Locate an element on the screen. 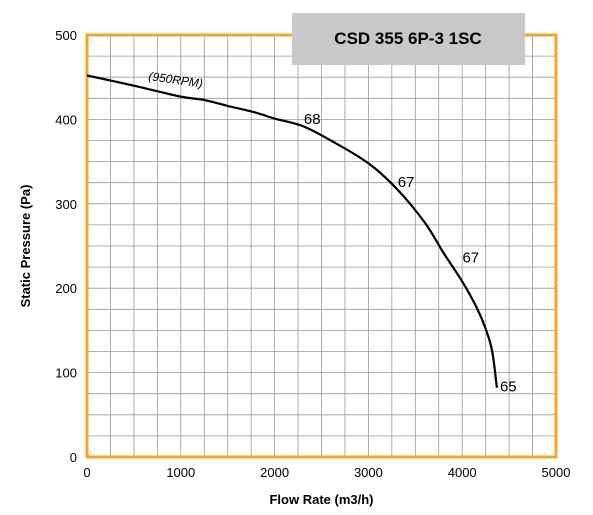  x-tick-label: 3000 is located at coordinates (368, 472).